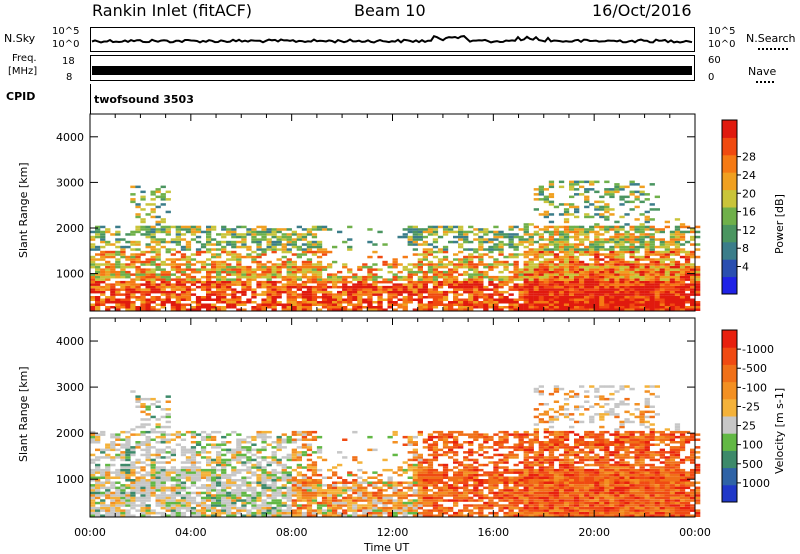 This screenshot has width=800, height=554. What do you see at coordinates (68, 61) in the screenshot?
I see `freq-tick-high: 18` at bounding box center [68, 61].